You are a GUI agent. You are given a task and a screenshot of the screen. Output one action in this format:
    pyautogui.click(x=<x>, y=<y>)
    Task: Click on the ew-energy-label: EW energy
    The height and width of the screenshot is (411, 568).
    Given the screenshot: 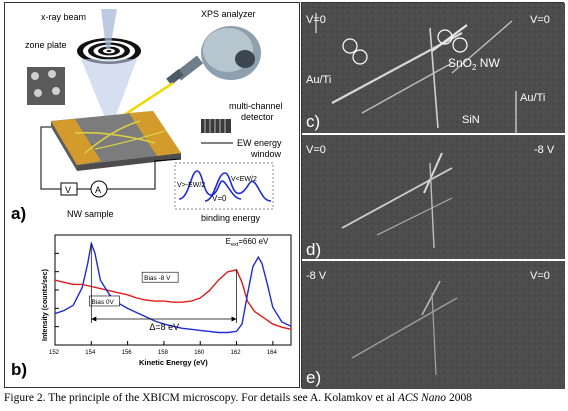 What is the action you would take?
    pyautogui.click(x=259, y=143)
    